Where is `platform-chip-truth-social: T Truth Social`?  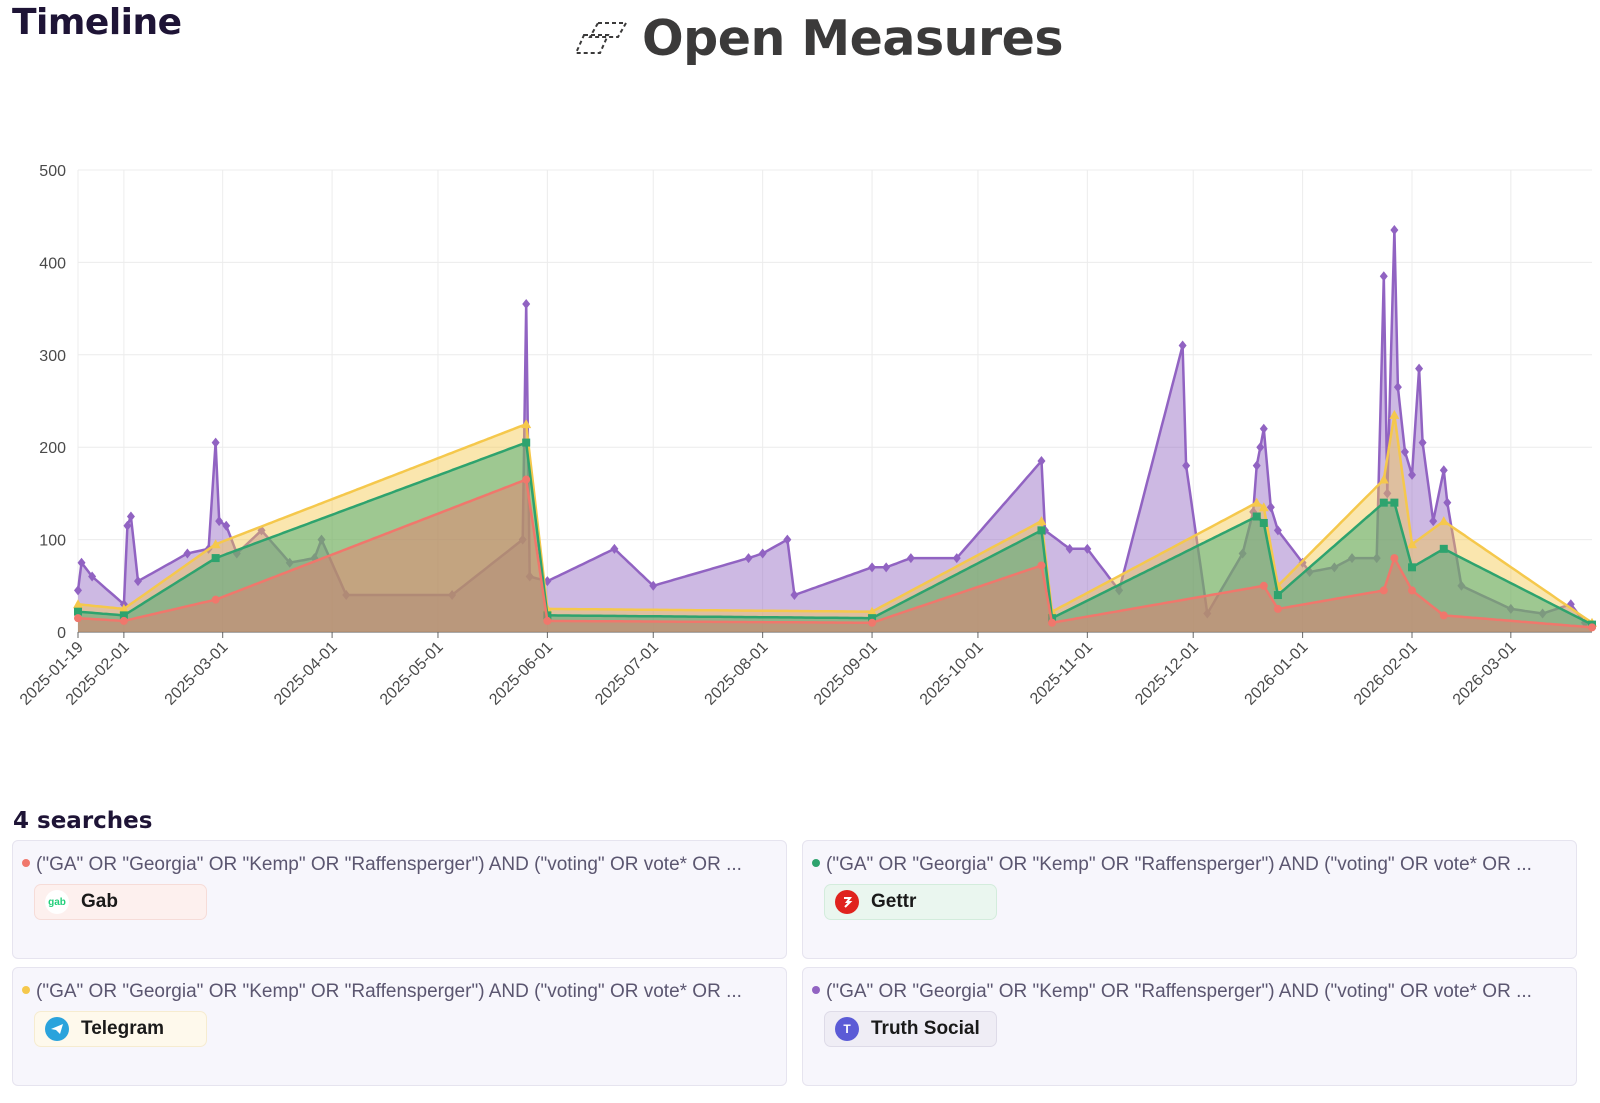
platform-chip-truth-social: T Truth Social is located at coordinates (910, 1029).